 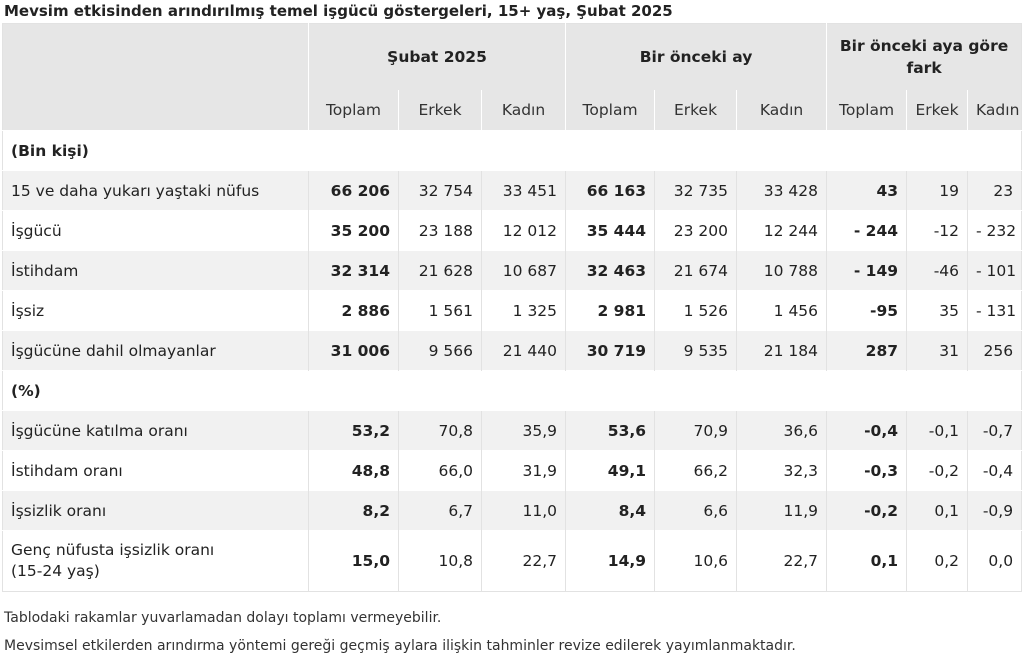 What do you see at coordinates (155, 470) in the screenshot?
I see `row-label: İstihdam oranı` at bounding box center [155, 470].